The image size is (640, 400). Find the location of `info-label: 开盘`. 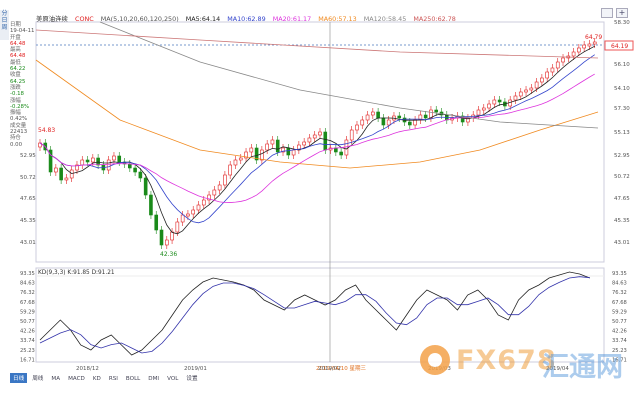

info-label: 开盘 is located at coordinates (15, 37).